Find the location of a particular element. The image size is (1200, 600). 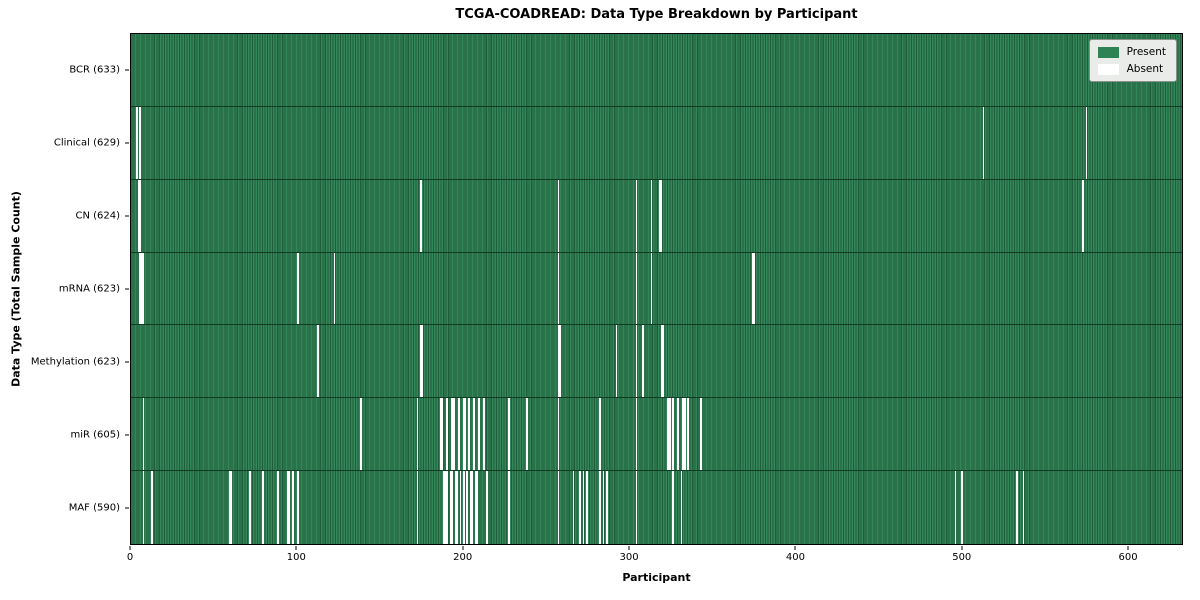

legend-label-present: Present is located at coordinates (1146, 52).